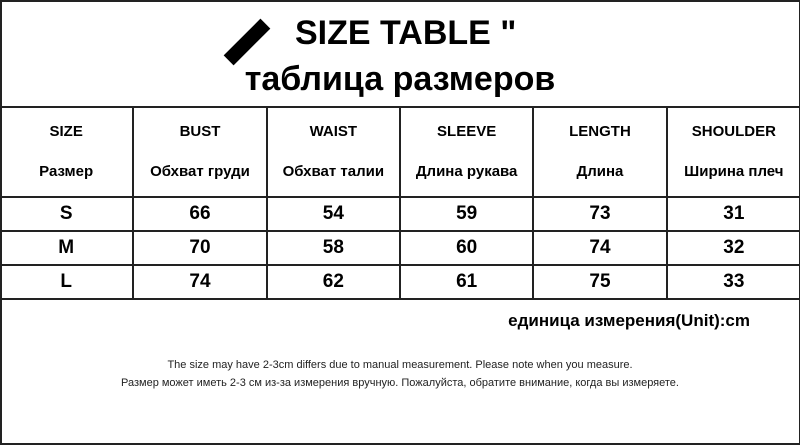  Describe the element at coordinates (732, 282) in the screenshot. I see `table-cell: 33` at that location.